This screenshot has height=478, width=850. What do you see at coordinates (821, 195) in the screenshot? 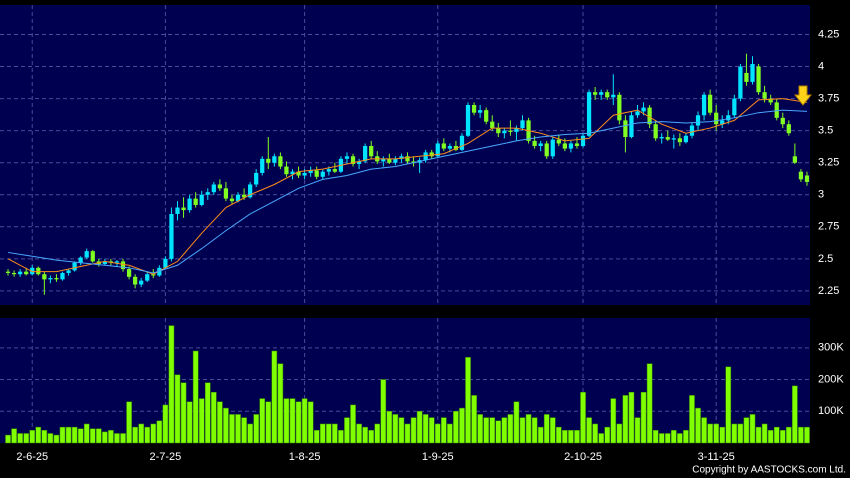
I see `y-tick-label: 3` at bounding box center [821, 195].